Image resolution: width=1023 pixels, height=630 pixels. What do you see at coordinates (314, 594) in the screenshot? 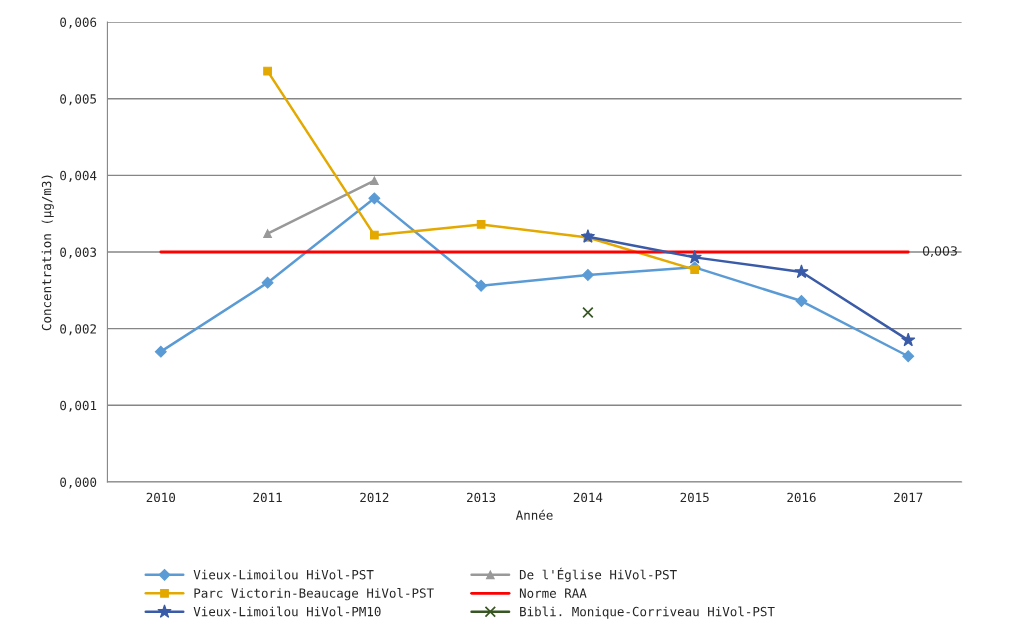
I see `legend-label: Parc Victorin-Beaucage HiVol-PST` at bounding box center [314, 594].